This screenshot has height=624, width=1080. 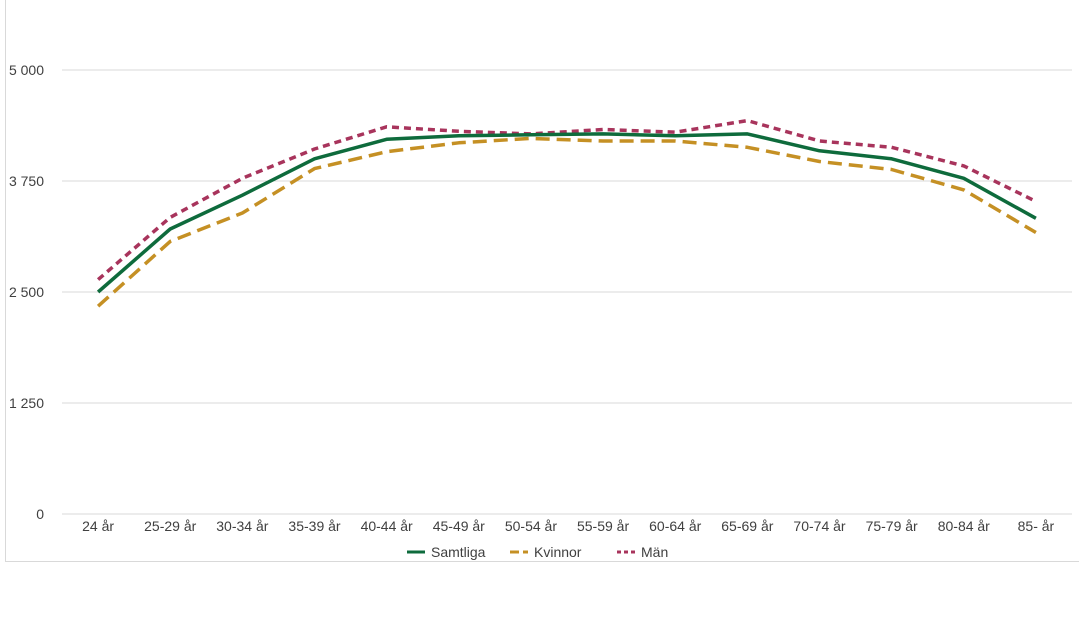 I want to click on x-tick-label: 30-34 år, so click(x=242, y=526).